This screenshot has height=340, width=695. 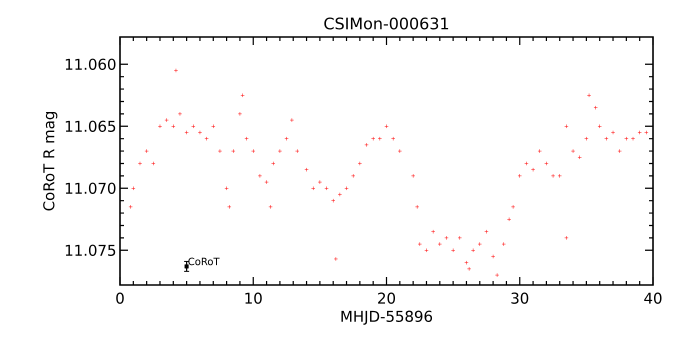 I want to click on x-tick-label: 20, so click(x=387, y=298).